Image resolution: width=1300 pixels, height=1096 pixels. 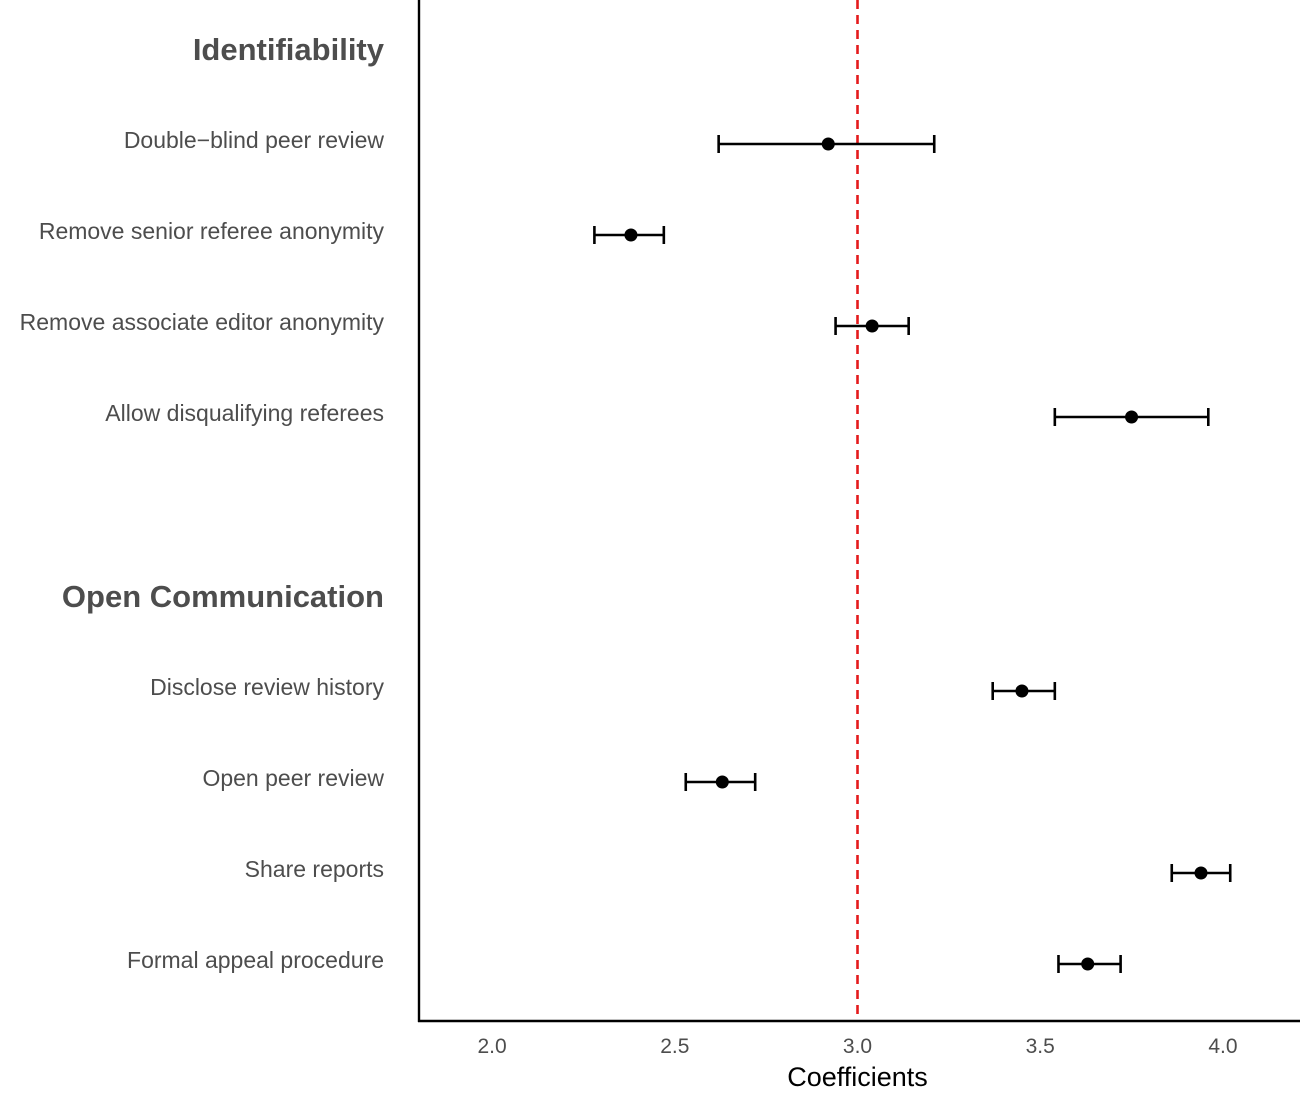 What do you see at coordinates (255, 960) in the screenshot?
I see `category-label: Formal appeal procedure` at bounding box center [255, 960].